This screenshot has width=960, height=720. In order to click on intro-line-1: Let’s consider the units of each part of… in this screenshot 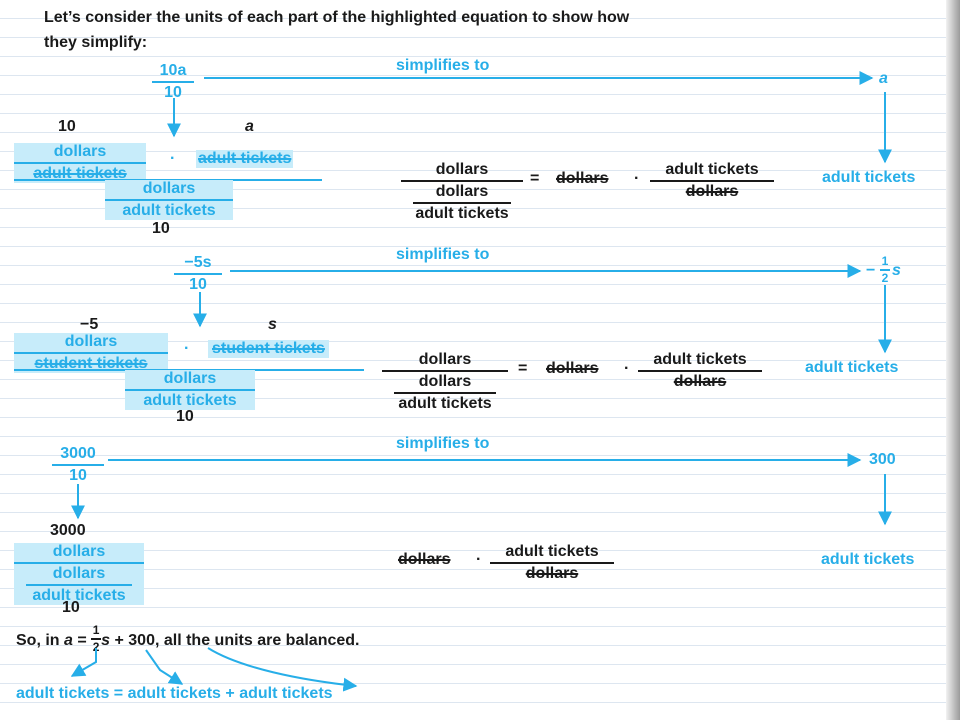, I will do `click(337, 17)`.